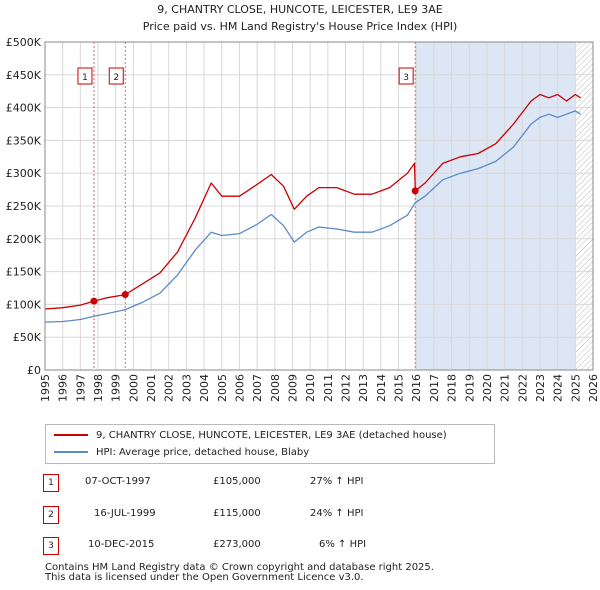 This screenshot has width=600, height=590. Describe the element at coordinates (239, 388) in the screenshot. I see `x-tick-label: 2006` at that location.